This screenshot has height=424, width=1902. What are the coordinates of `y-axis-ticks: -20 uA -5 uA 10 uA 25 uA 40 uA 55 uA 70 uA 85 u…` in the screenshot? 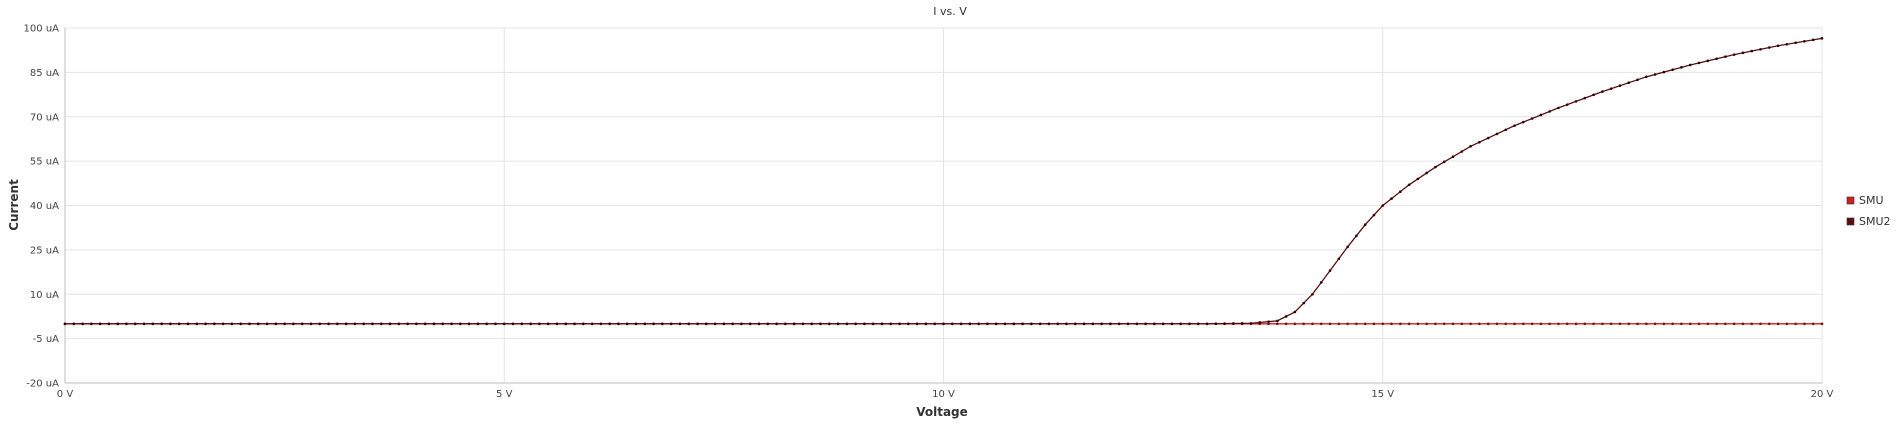 It's located at (42, 207).